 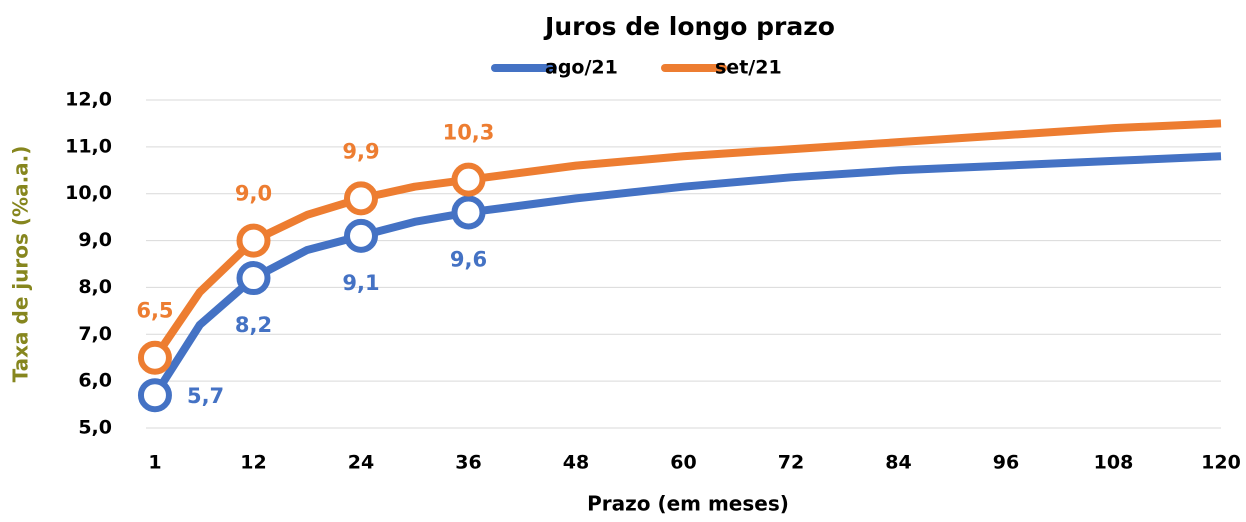 What do you see at coordinates (898, 463) in the screenshot?
I see `x-tick-label: 84` at bounding box center [898, 463].